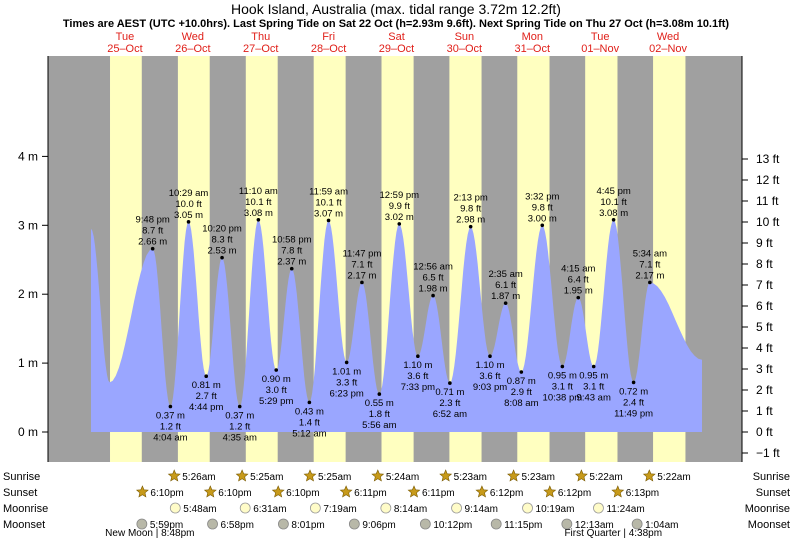 Image resolution: width=793 pixels, height=539 pixels. I want to click on tide-height-m: 2.17 m, so click(361, 275).